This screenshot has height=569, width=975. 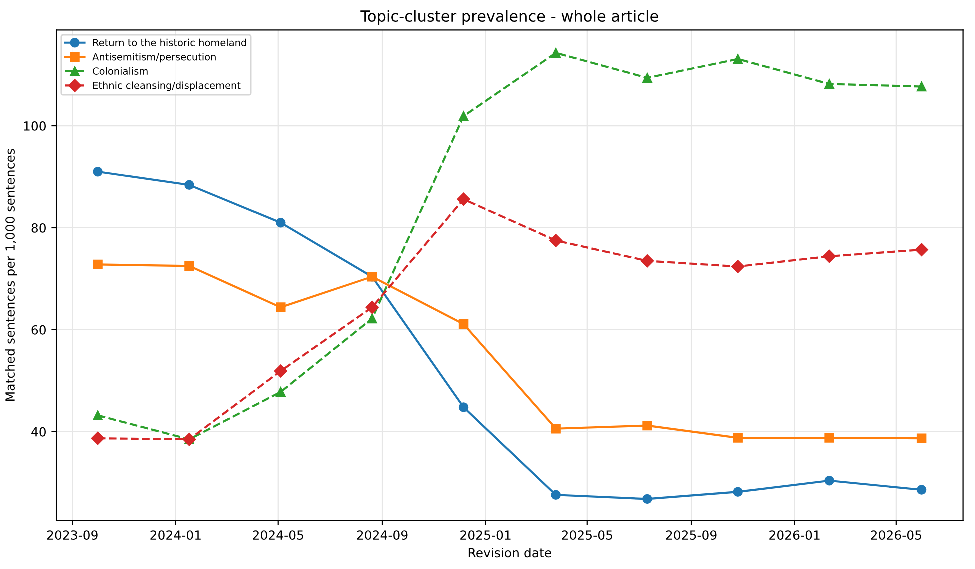 What do you see at coordinates (39, 432) in the screenshot?
I see `y-tick-label: 40` at bounding box center [39, 432].